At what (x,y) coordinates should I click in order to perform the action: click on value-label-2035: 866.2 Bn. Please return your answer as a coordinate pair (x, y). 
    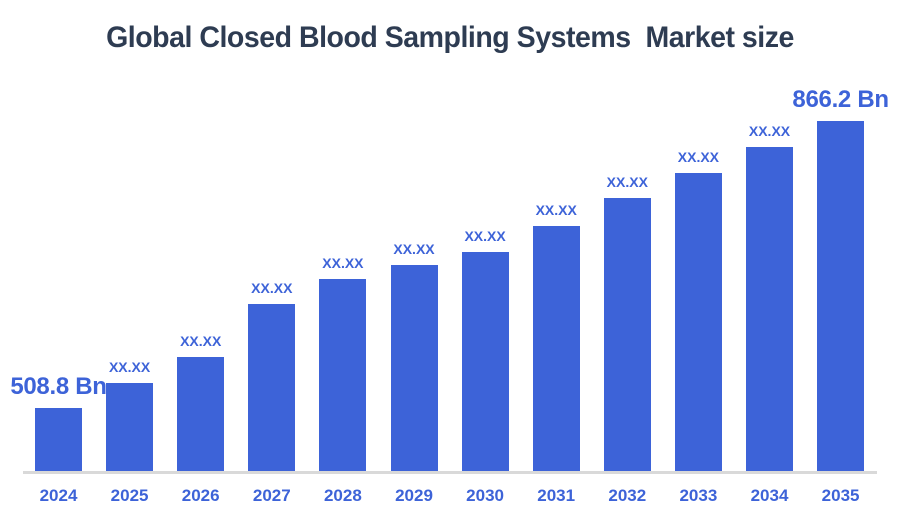
    Looking at the image, I should click on (840, 99).